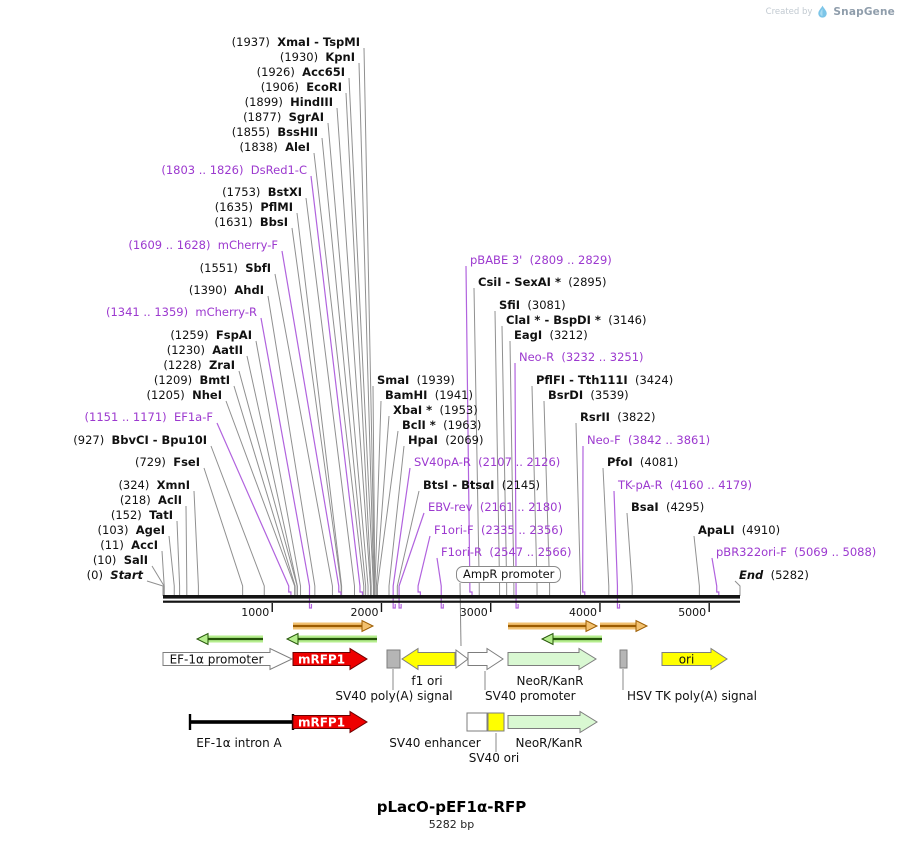  Describe the element at coordinates (581, 357) in the screenshot. I see `primer-label: Neo-R (3232 .. 3251)` at that location.